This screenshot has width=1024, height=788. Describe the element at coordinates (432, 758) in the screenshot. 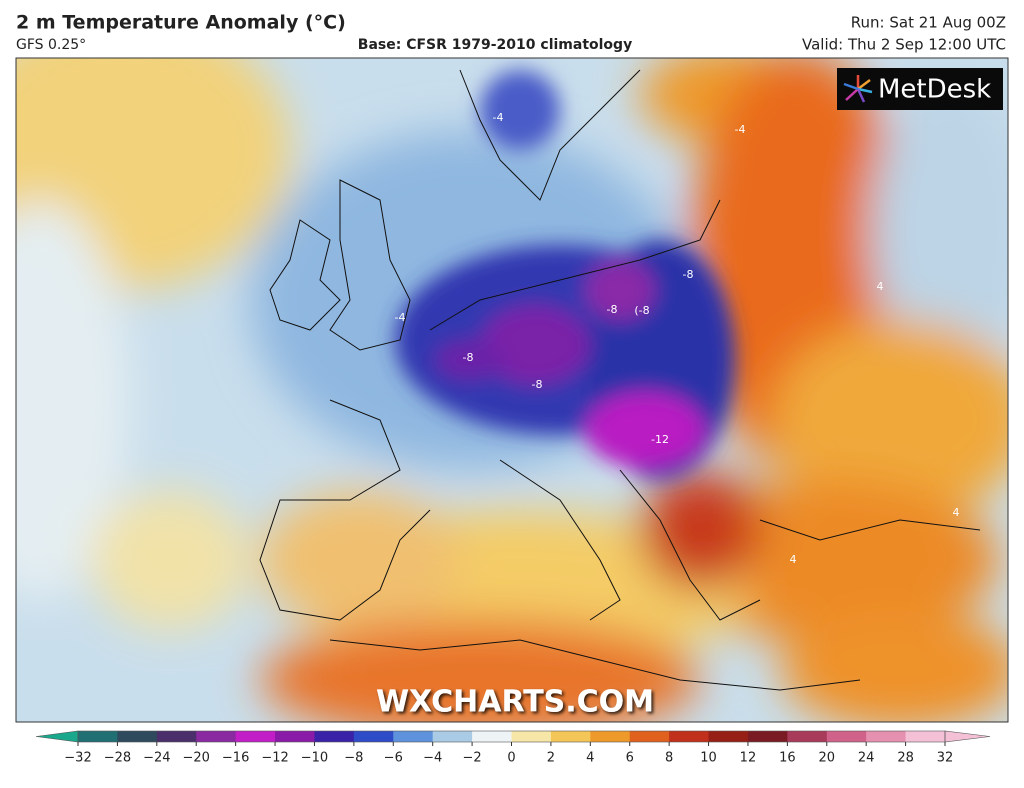

I see `colorbar-tick-label: −4` at that location.